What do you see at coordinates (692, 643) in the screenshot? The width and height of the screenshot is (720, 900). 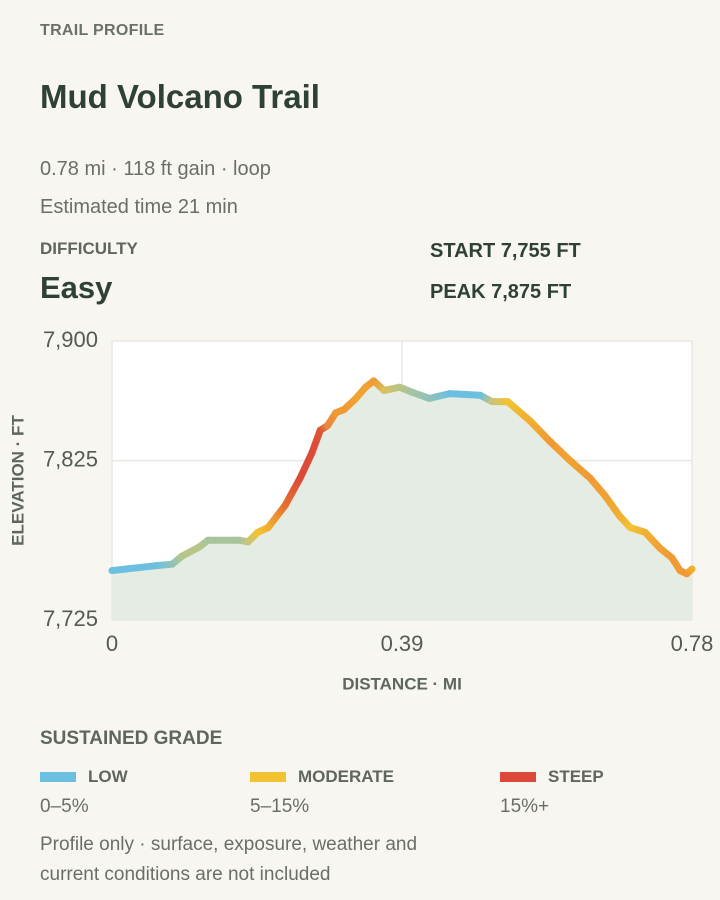 I see `x-tick-label: 0.78` at bounding box center [692, 643].